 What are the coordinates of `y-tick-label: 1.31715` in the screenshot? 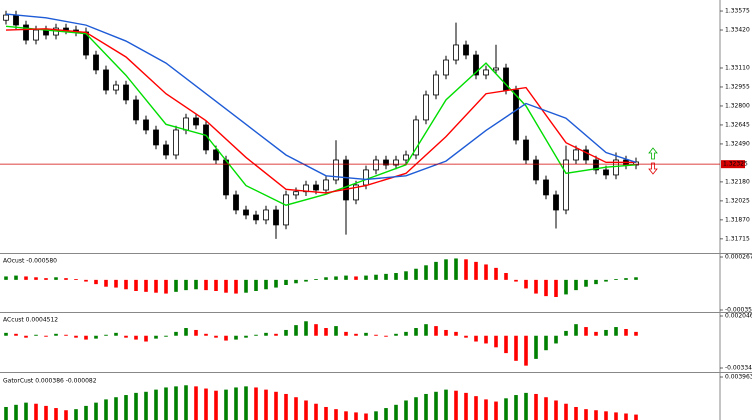 It's located at (737, 238).